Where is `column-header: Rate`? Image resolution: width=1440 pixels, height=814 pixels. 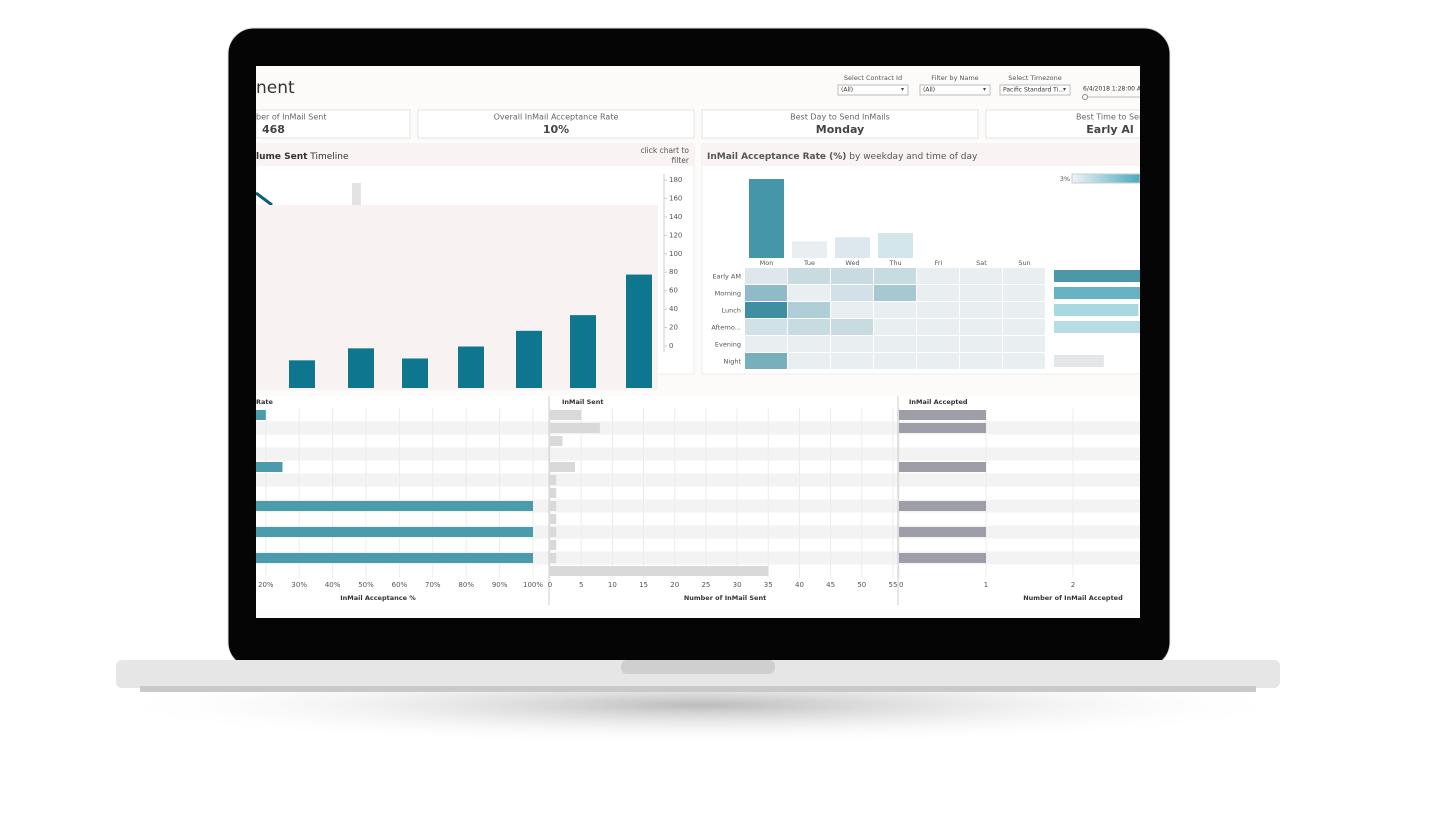
column-header: Rate is located at coordinates (264, 402).